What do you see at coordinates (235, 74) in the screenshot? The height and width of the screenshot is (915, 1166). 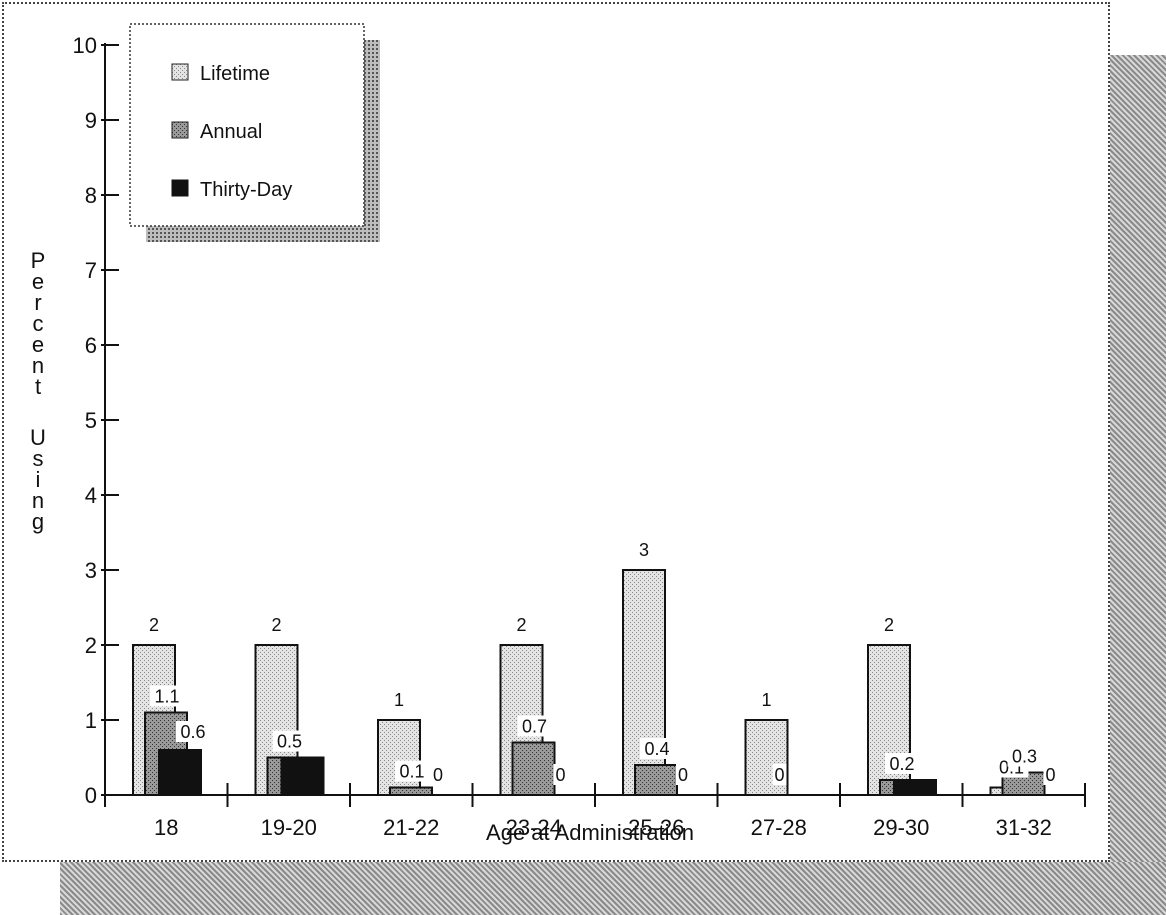 I see `legend-label-lifetime: Lifetime` at bounding box center [235, 74].